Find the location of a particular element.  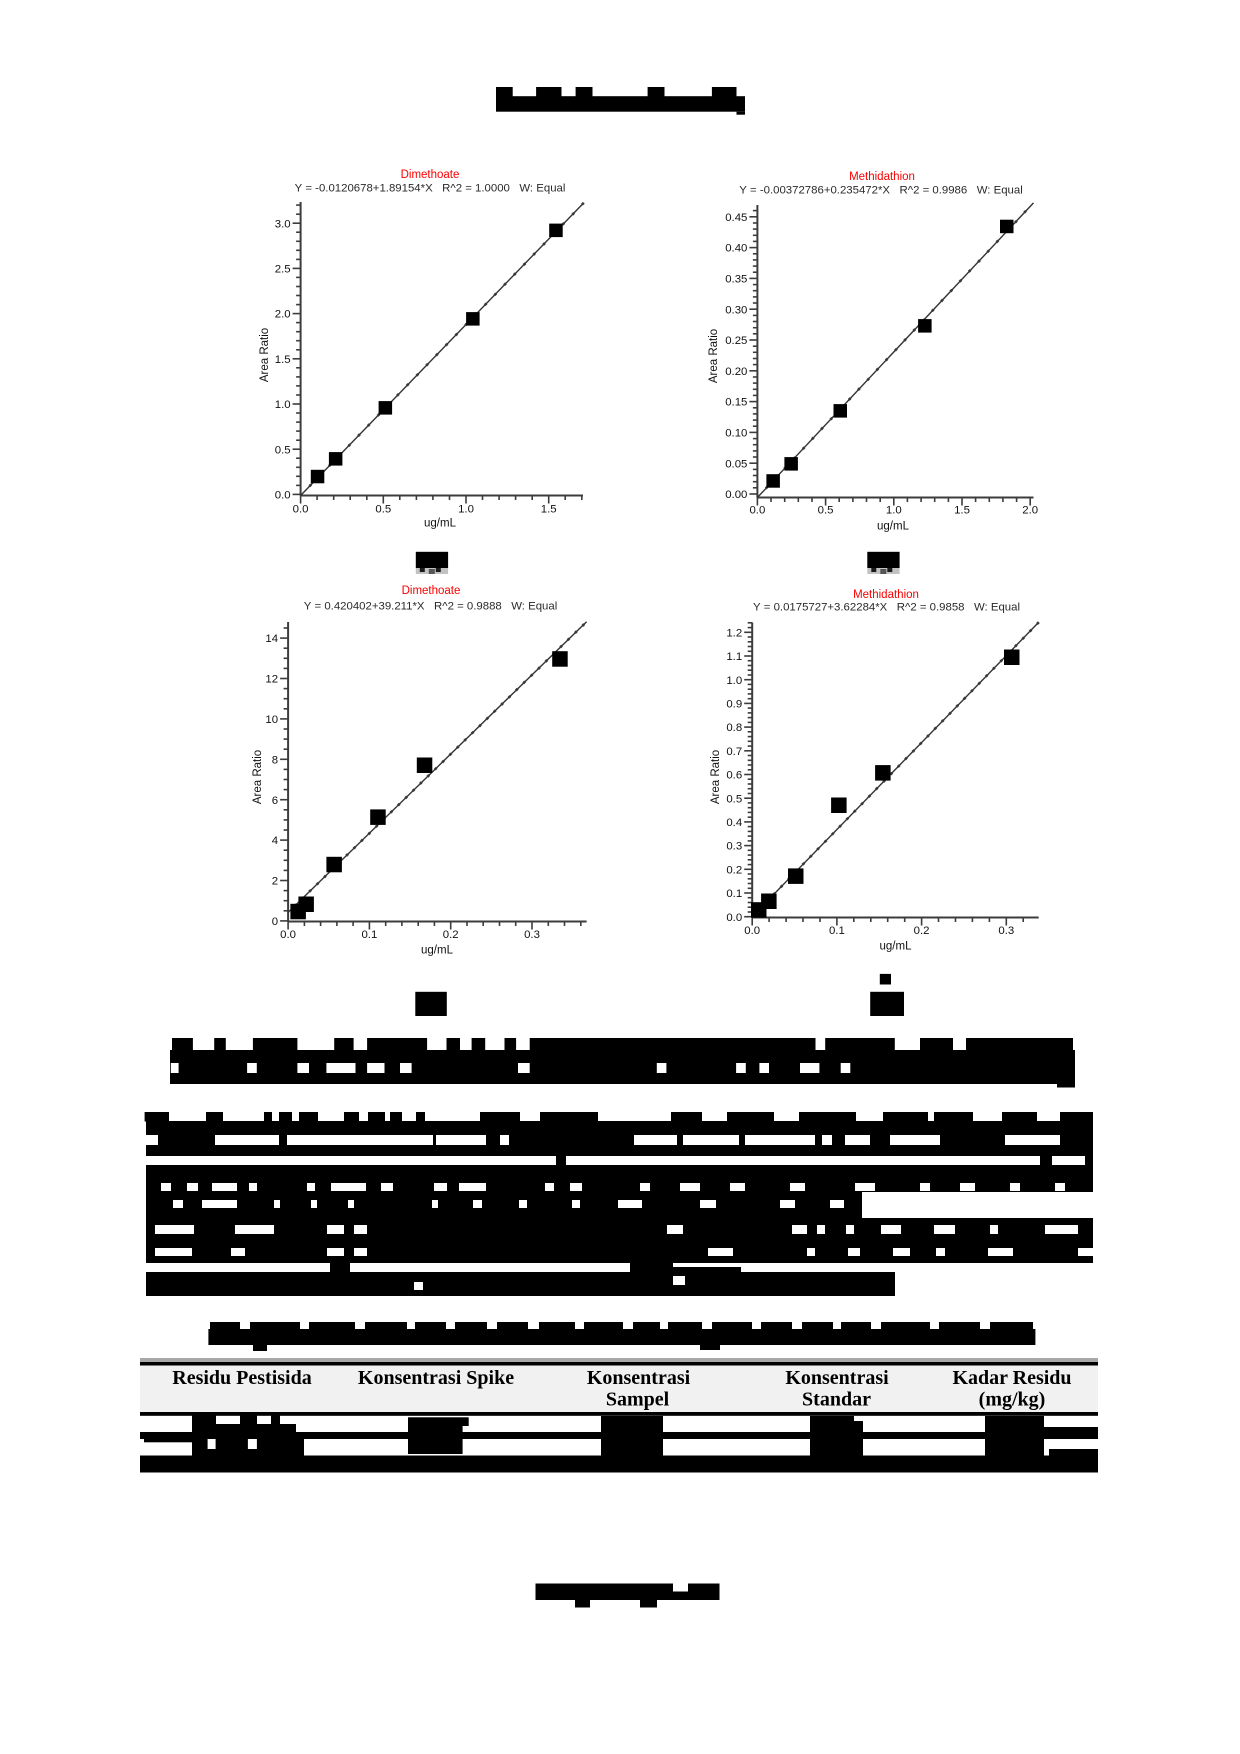

svg-text: 0.10 is located at coordinates (736, 434).